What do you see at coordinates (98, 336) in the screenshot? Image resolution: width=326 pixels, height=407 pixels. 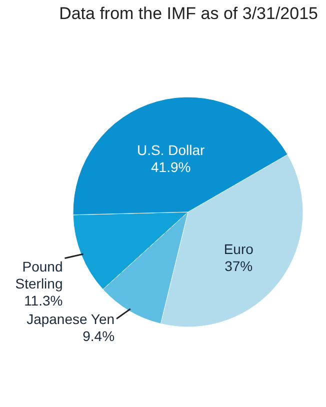 I see `data-label: 9.4%` at bounding box center [98, 336].